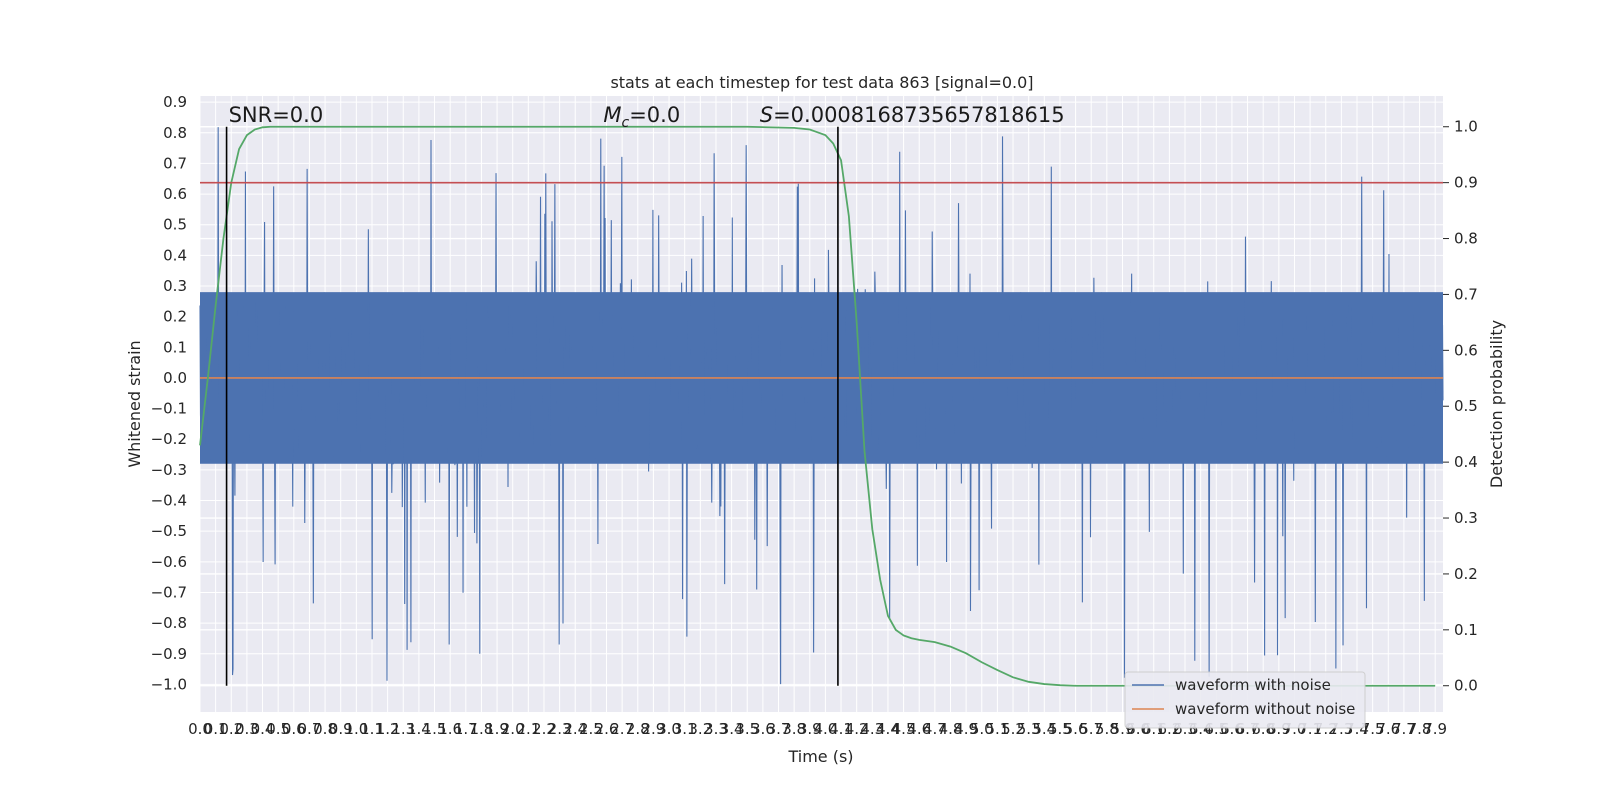  What do you see at coordinates (1466, 239) in the screenshot?
I see `right-y-tick-label: 0.8` at bounding box center [1466, 239].